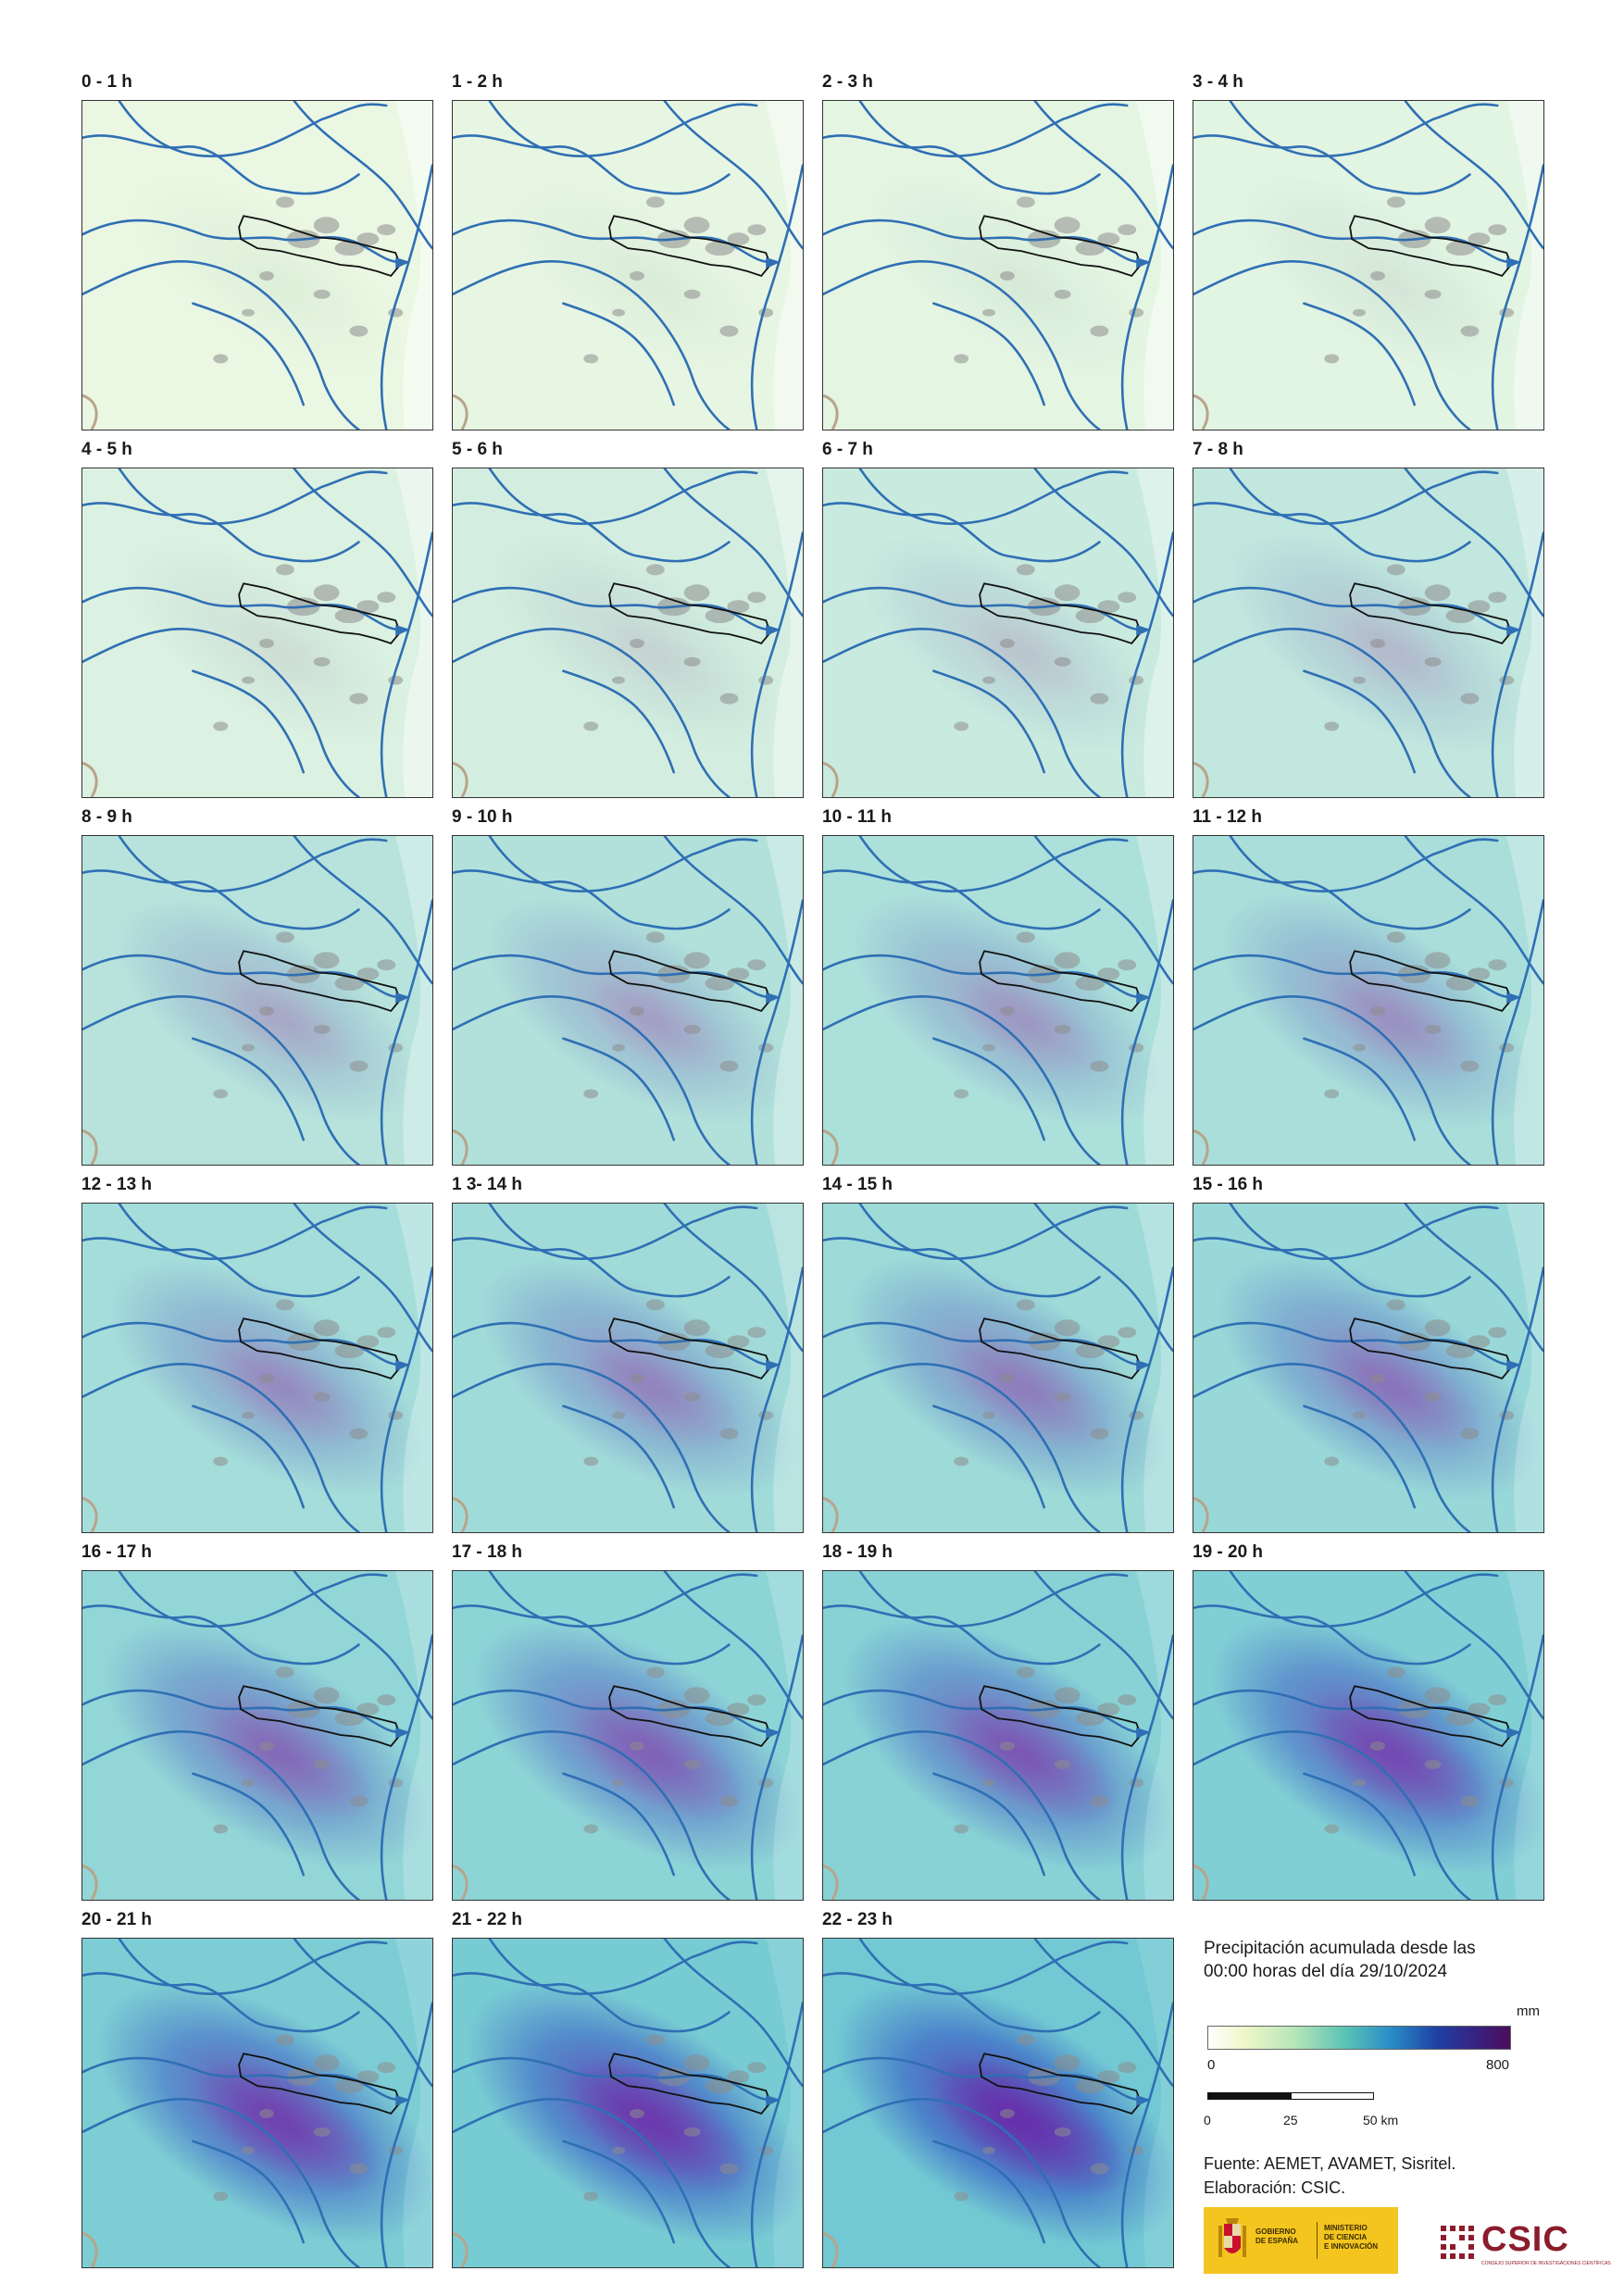  Describe the element at coordinates (482, 817) in the screenshot. I see `panel-time-label: 9 - 10 h` at that location.